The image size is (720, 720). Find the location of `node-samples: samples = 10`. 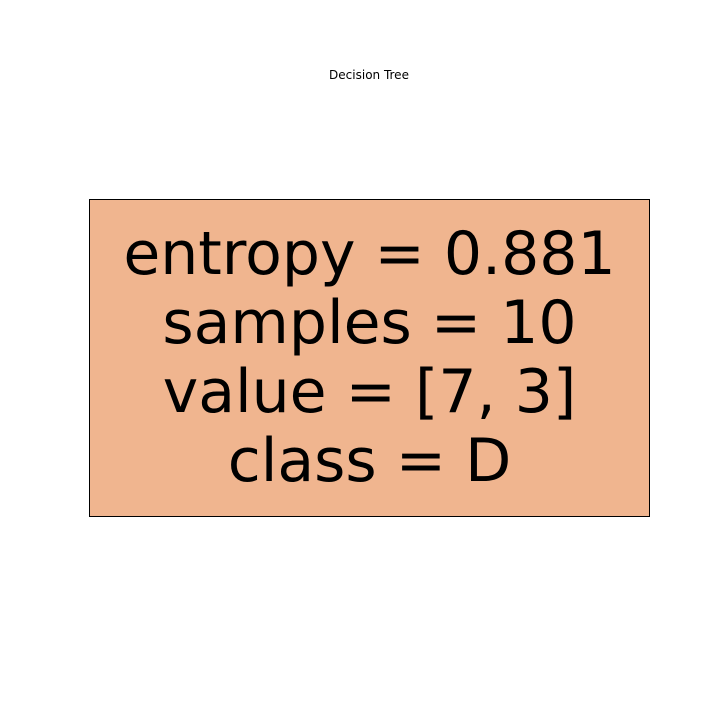

node-samples: samples = 10 is located at coordinates (369, 323).